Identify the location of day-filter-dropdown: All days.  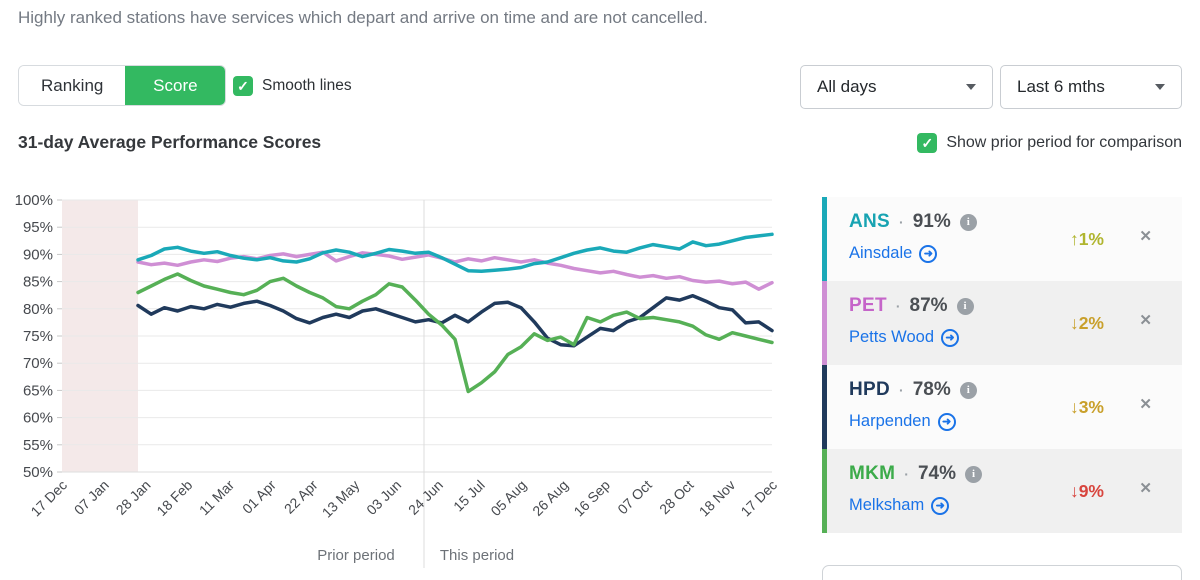
(896, 87).